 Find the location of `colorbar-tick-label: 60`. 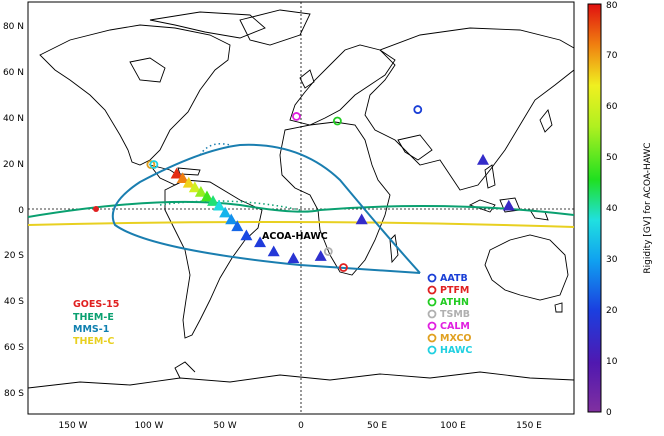

colorbar-tick-label: 60 is located at coordinates (612, 107).